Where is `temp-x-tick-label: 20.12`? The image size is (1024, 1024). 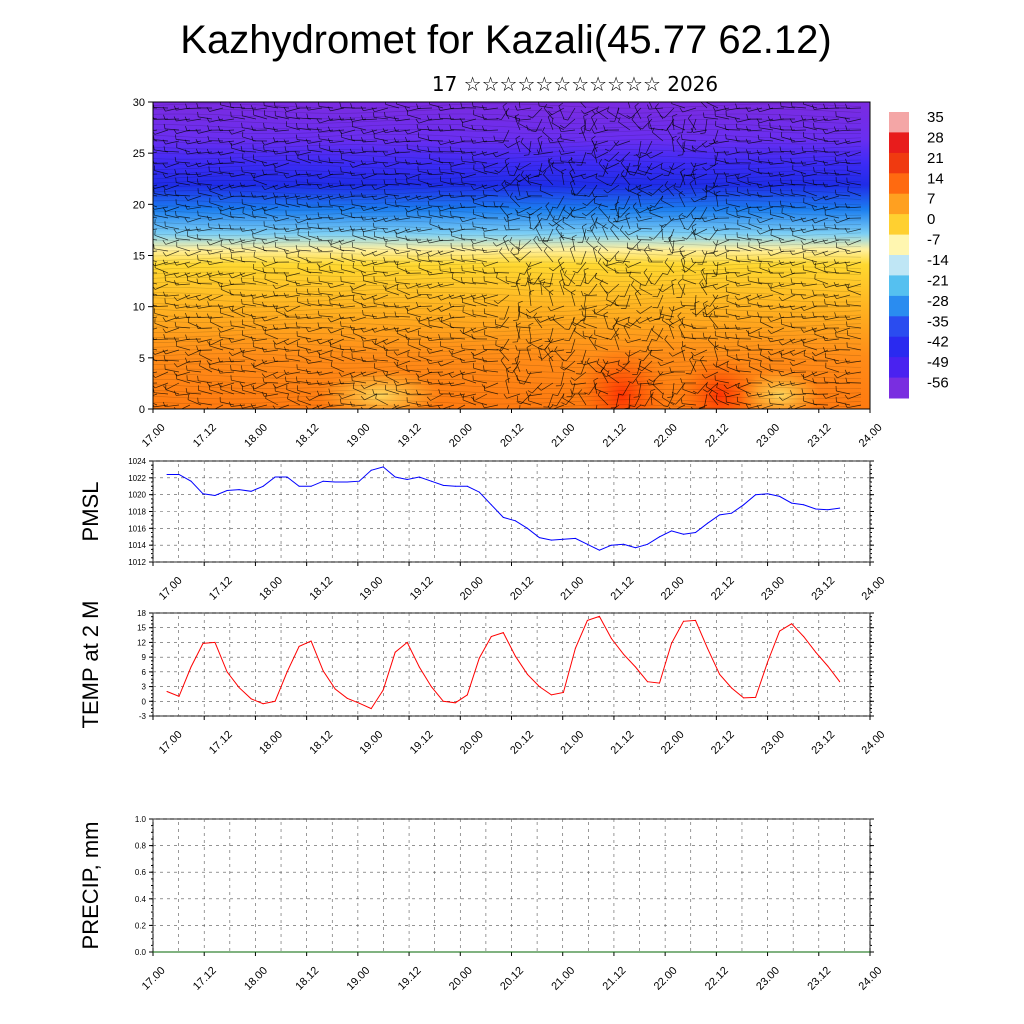 temp-x-tick-label: 20.12 is located at coordinates (522, 743).